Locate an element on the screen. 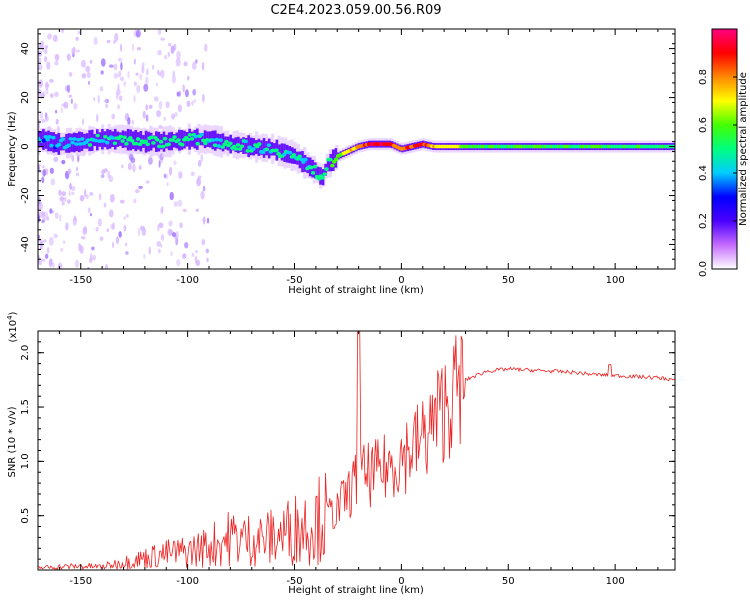 The width and height of the screenshot is (750, 600). snr-y-axis-label: SNR (10 * v/v) is located at coordinates (12, 441).